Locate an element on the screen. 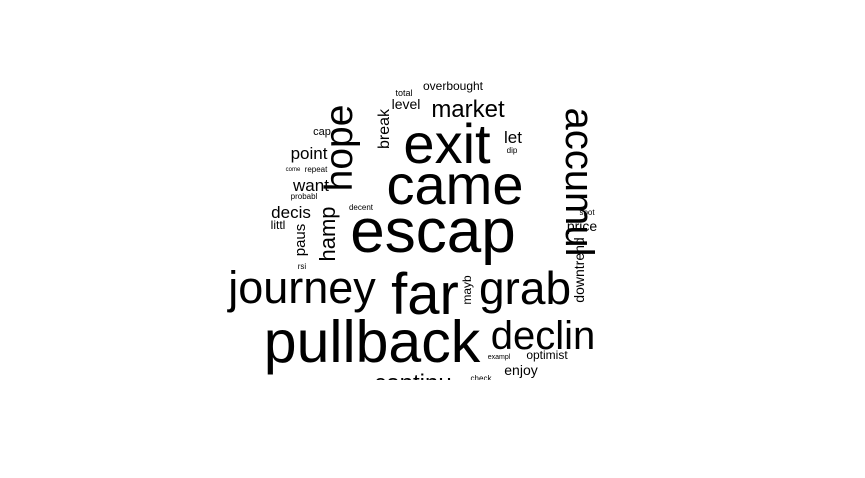 Image resolution: width=865 pixels, height=478 pixels. word-enjoy: enjoy is located at coordinates (520, 370).